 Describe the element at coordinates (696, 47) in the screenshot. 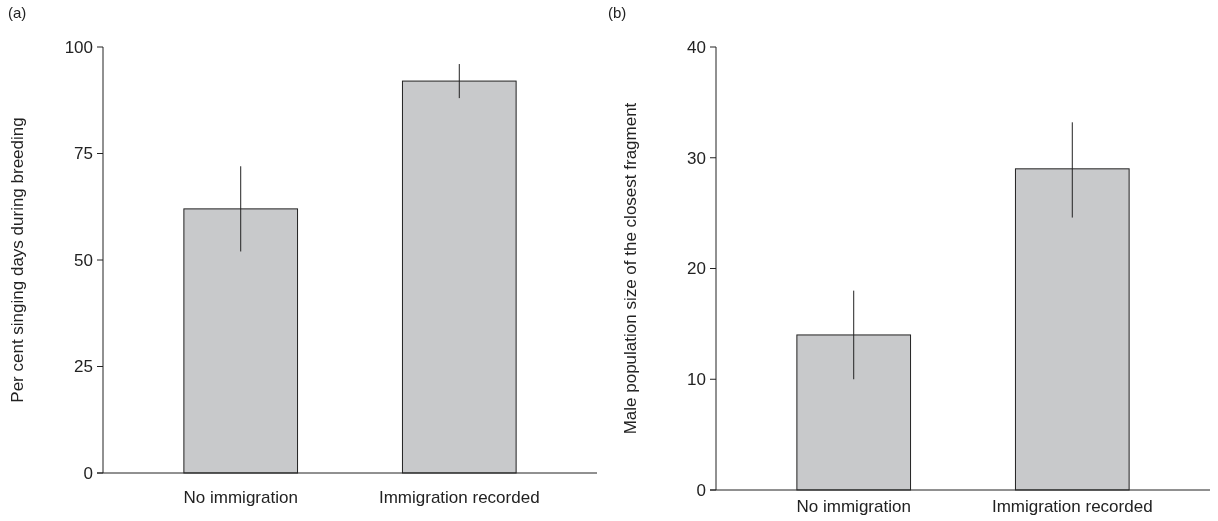

I see `y-tick-label: 40` at that location.